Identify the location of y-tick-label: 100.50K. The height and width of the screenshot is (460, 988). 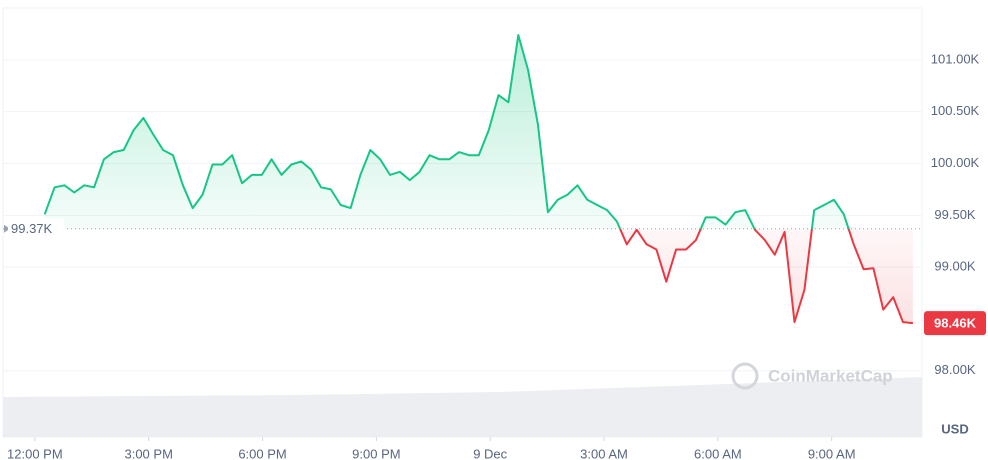
(955, 110).